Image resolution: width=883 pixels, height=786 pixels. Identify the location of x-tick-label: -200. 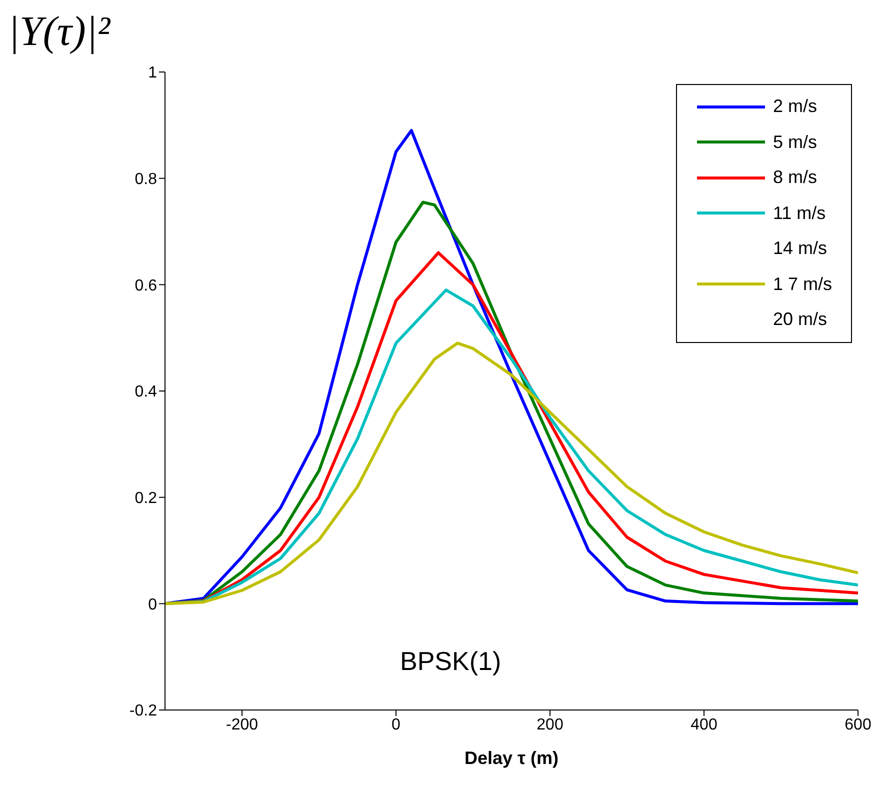
(242, 725).